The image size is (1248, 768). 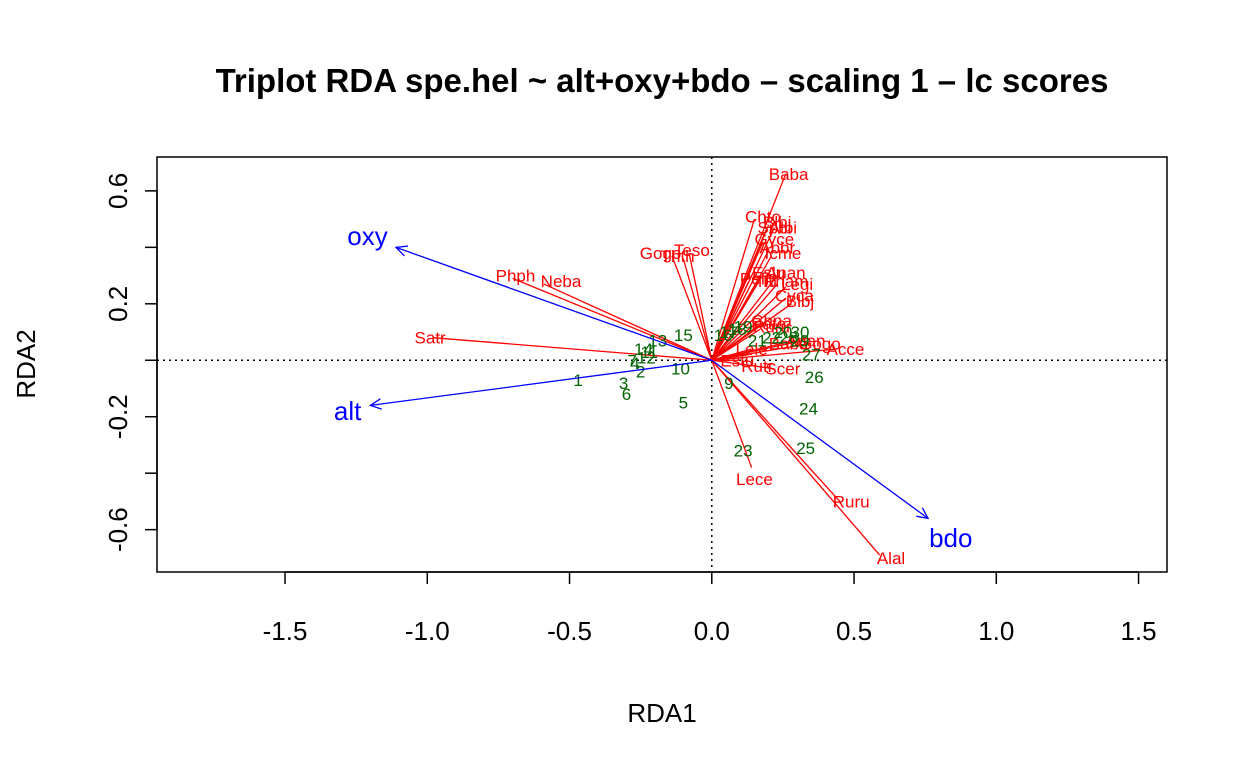 I want to click on site-label: 22, so click(x=771, y=338).